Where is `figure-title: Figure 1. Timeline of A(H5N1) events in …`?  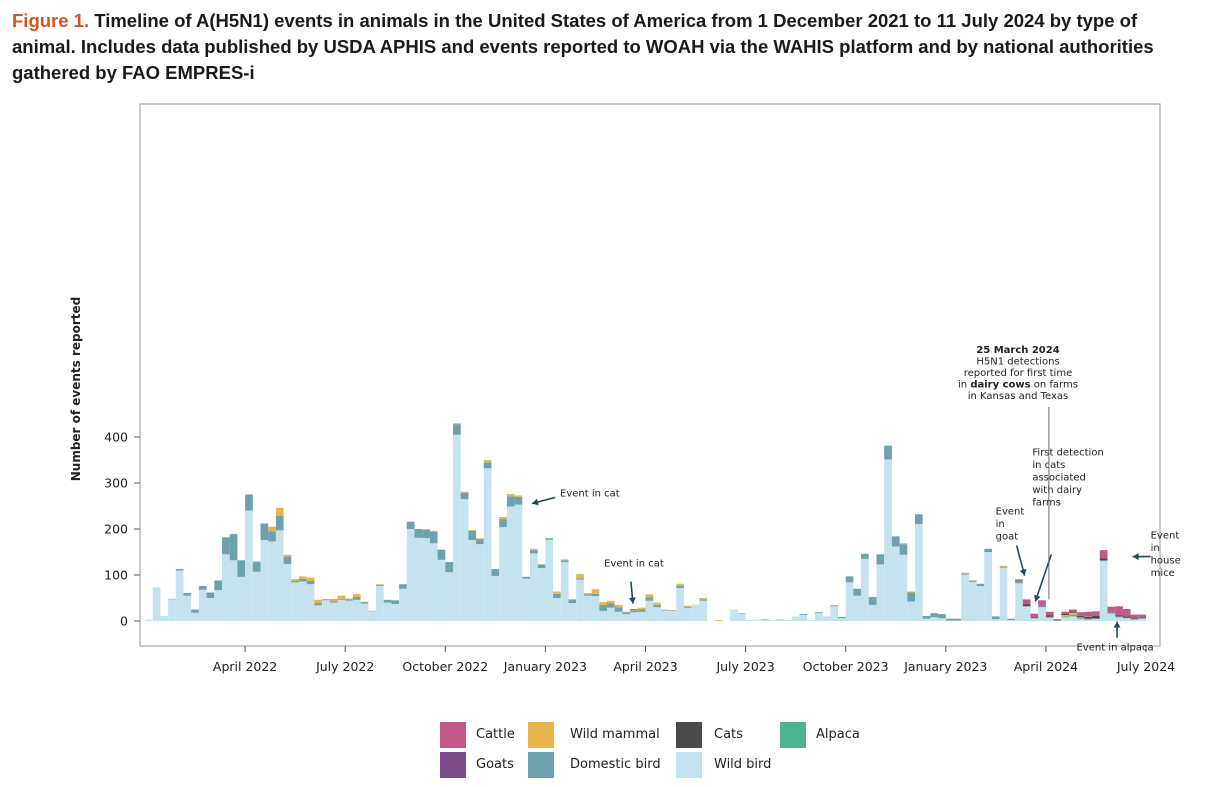
figure-title: Figure 1. Timeline of A(H5N1) events in … is located at coordinates (607, 47).